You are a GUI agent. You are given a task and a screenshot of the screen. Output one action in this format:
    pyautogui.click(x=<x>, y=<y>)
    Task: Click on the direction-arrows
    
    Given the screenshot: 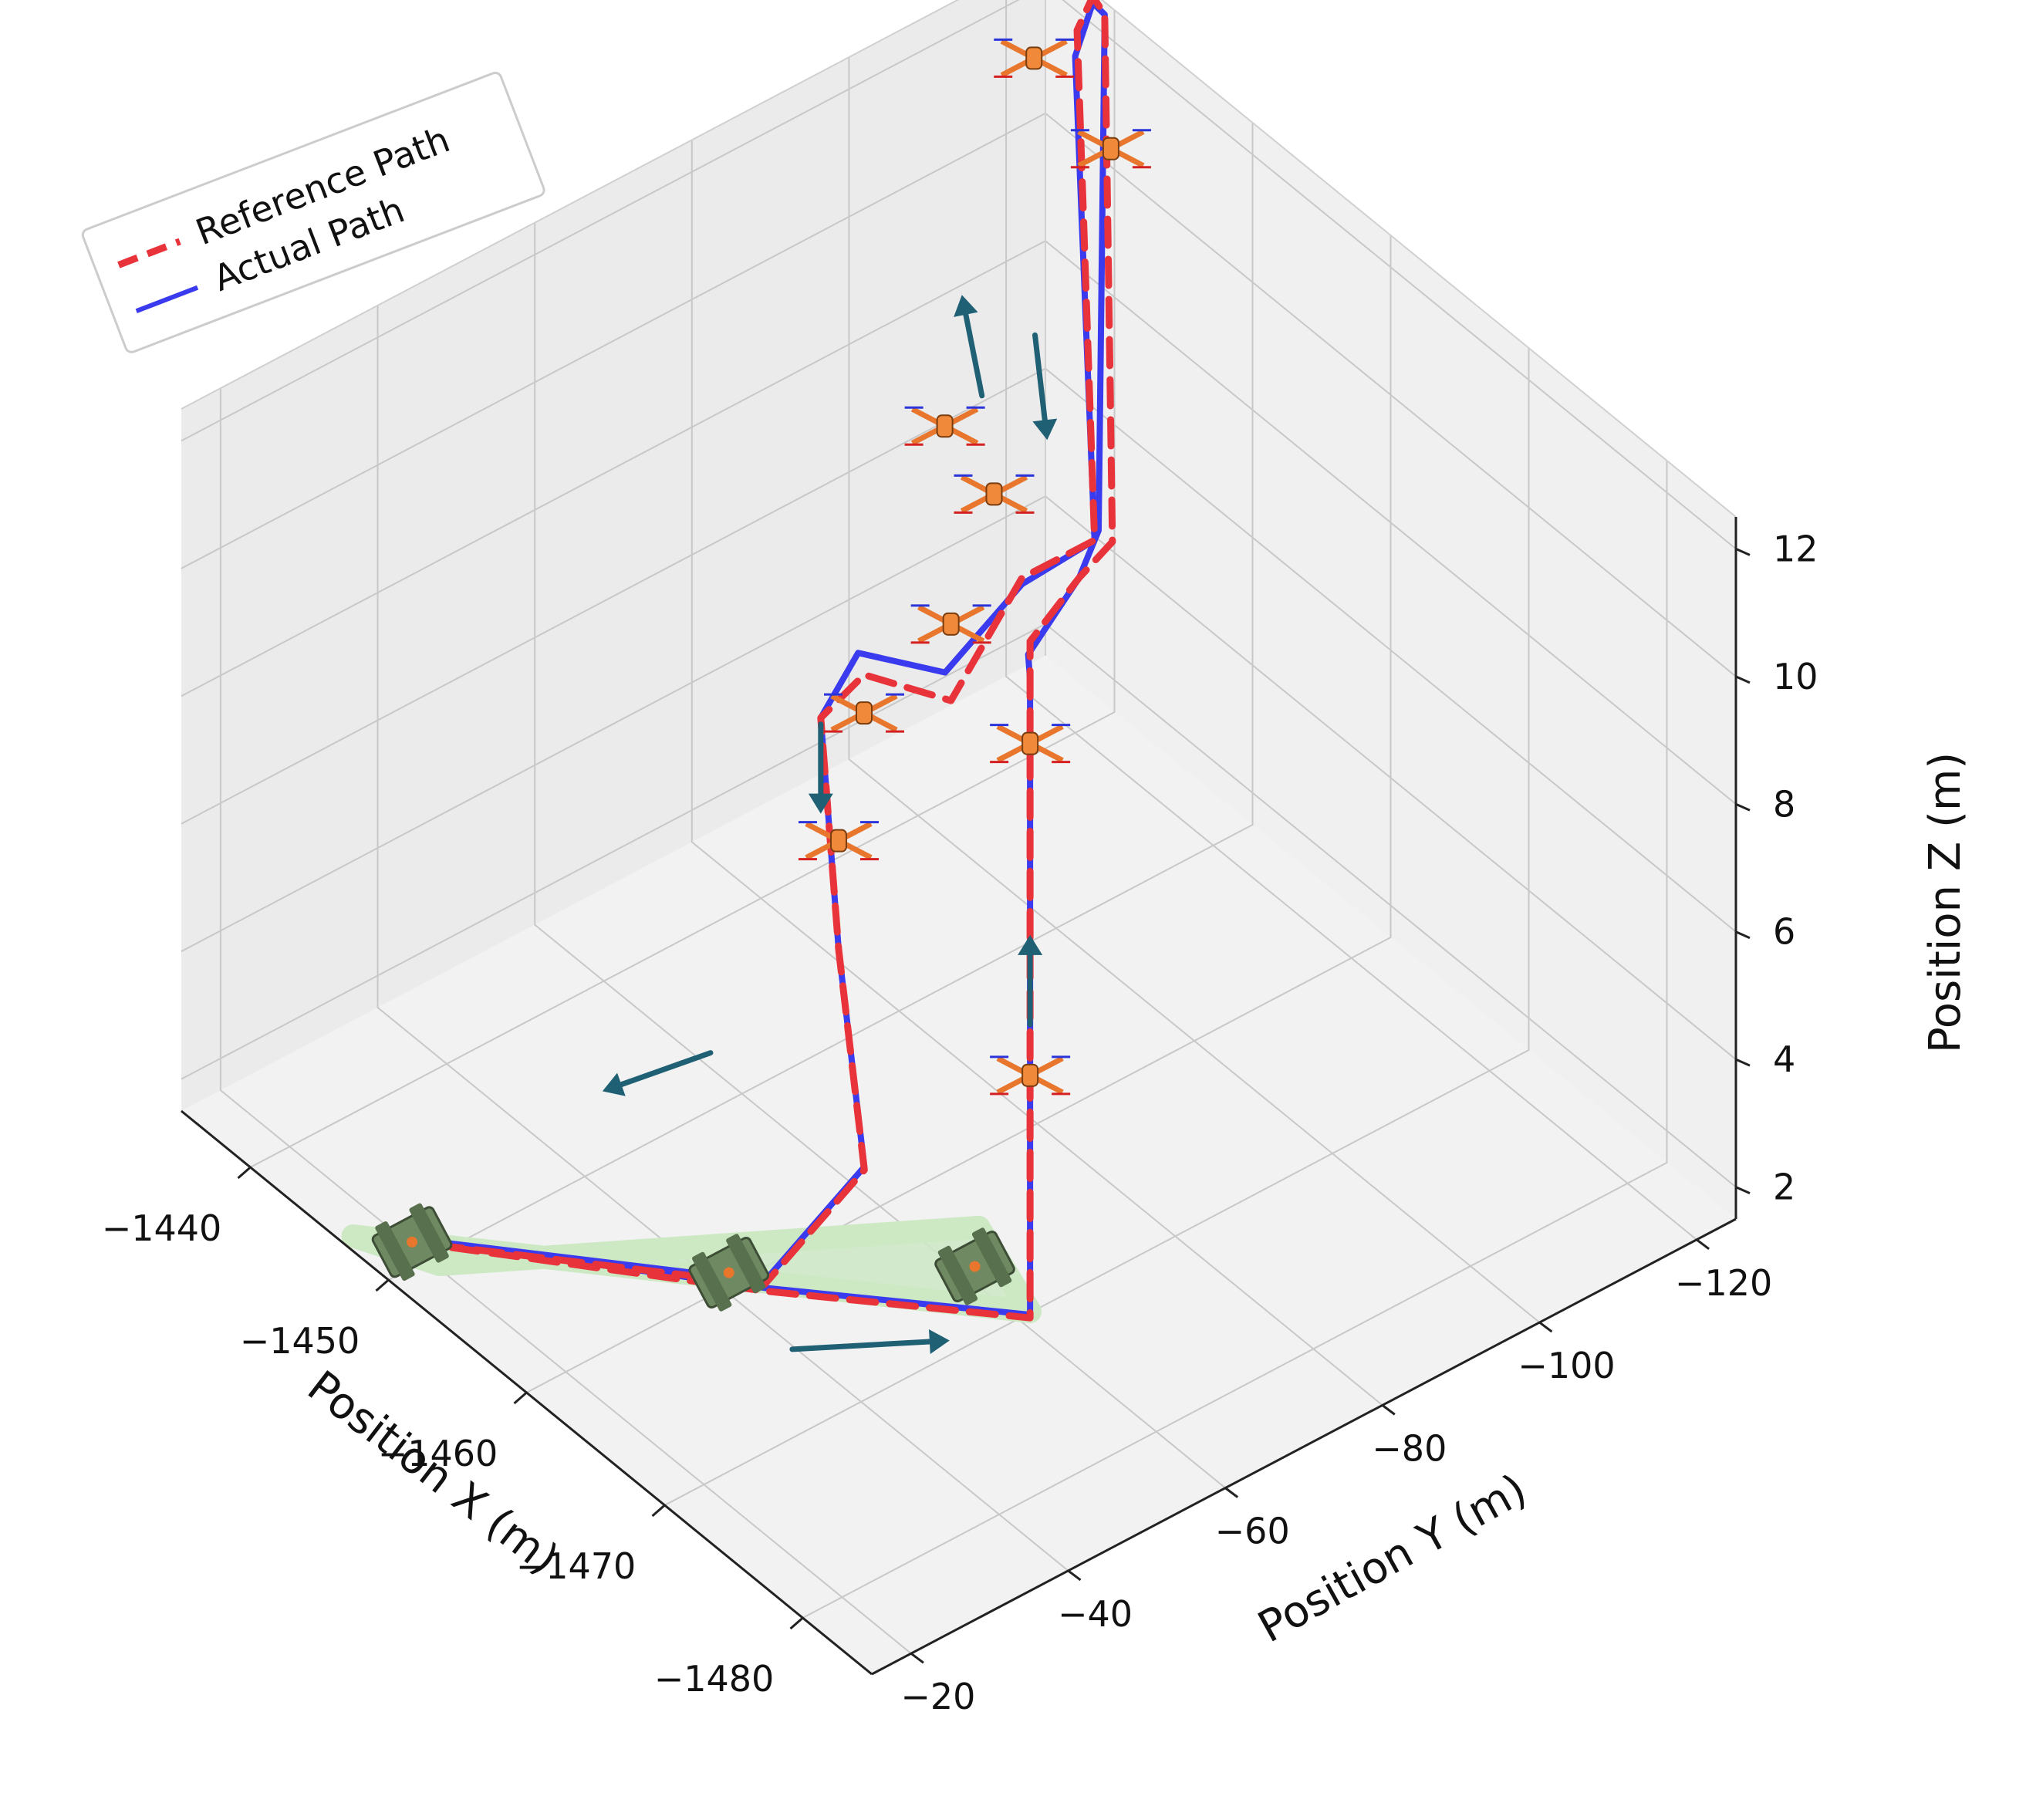 What is the action you would take?
    pyautogui.click(x=830, y=825)
    